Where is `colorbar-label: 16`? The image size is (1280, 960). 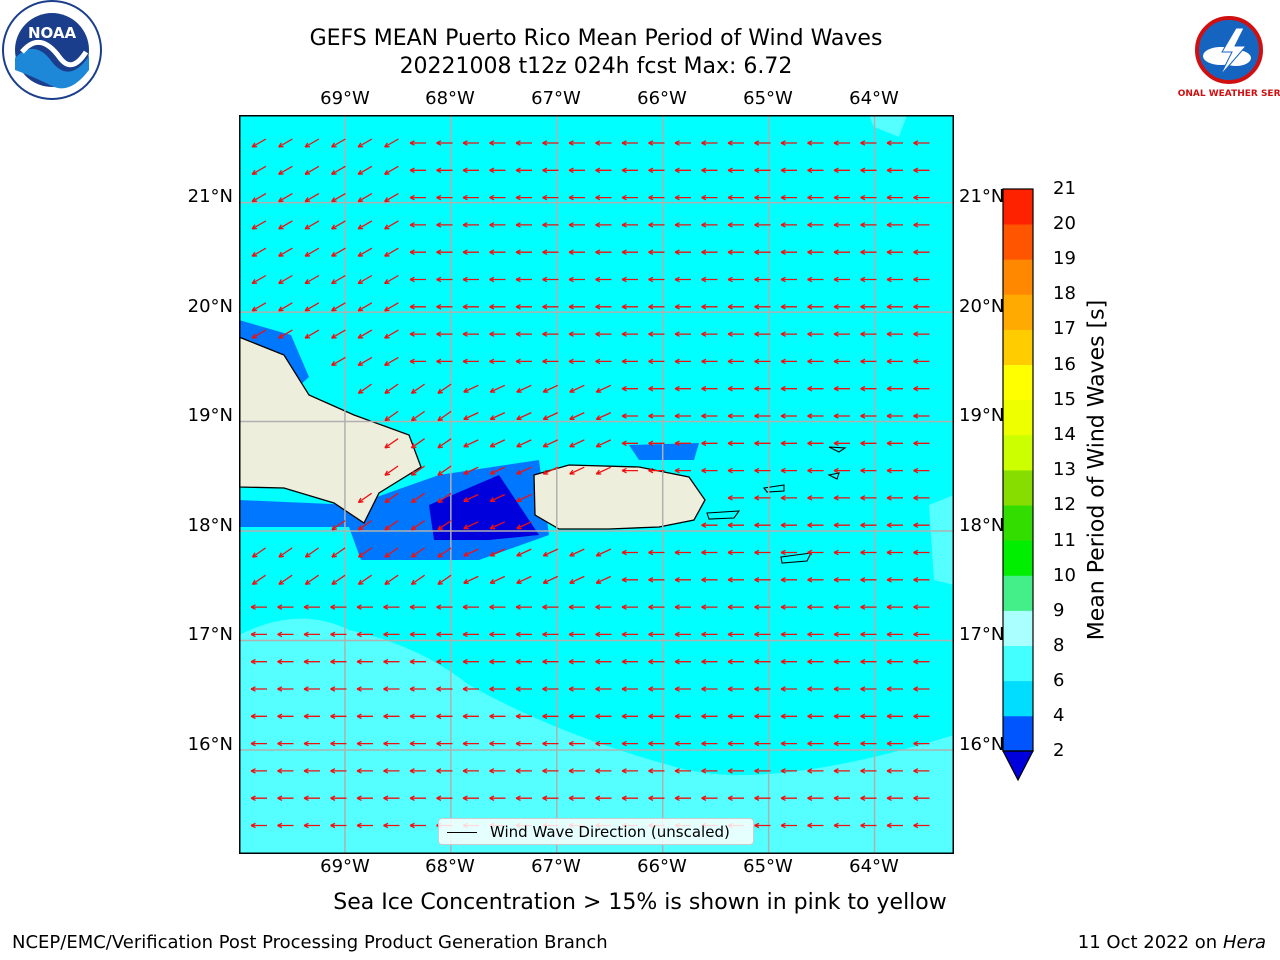
colorbar-label: 16 is located at coordinates (1064, 364).